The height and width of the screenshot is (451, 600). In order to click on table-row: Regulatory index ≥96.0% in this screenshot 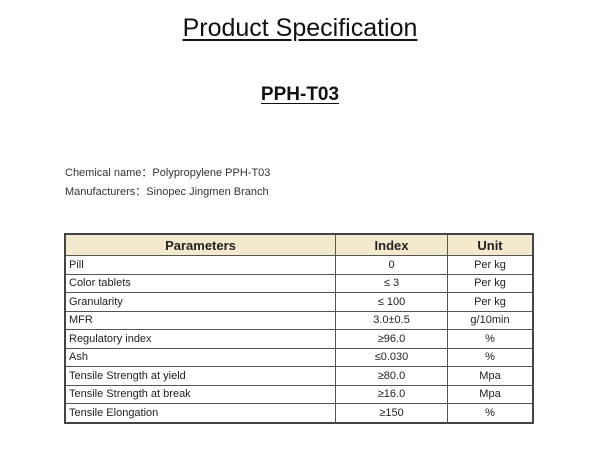, I will do `click(299, 339)`.